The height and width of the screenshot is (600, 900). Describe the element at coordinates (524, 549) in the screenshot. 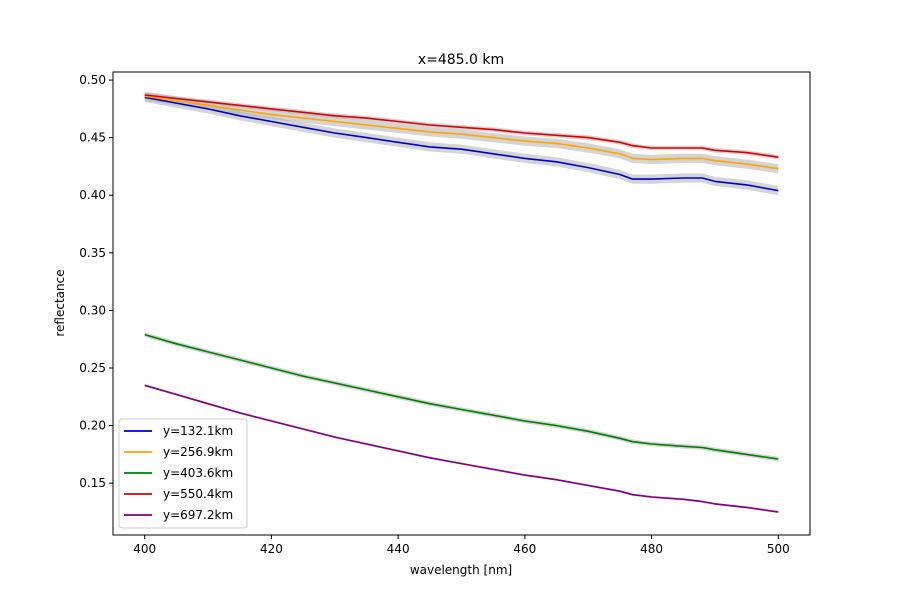

I see `x-tick-label: 460` at that location.